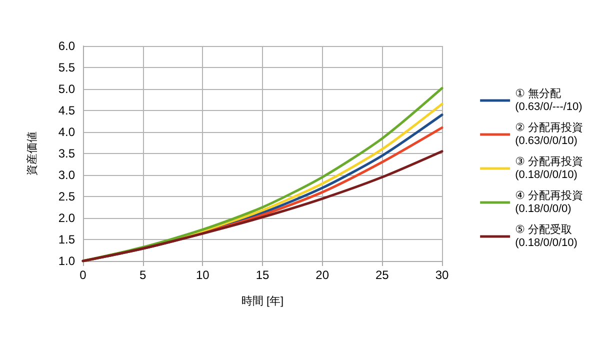  I want to click on y-tick-label: 1.5, so click(67, 239).